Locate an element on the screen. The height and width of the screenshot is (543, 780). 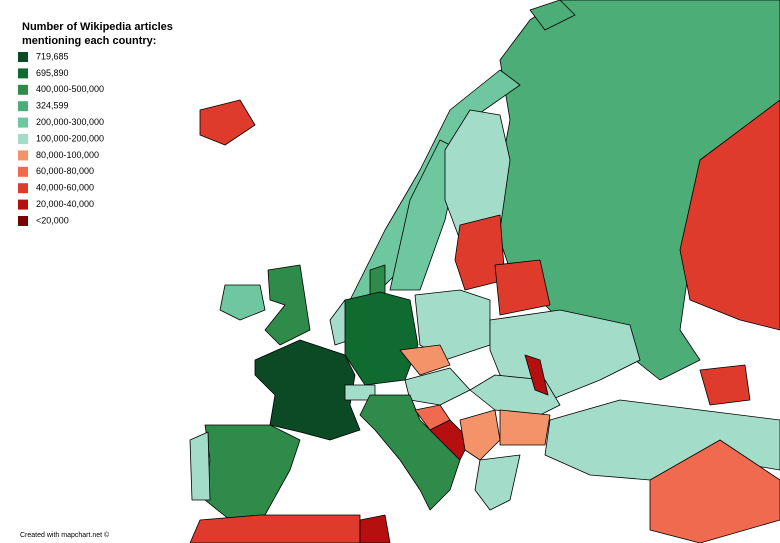
legend-label: <20,000 is located at coordinates (52, 220).